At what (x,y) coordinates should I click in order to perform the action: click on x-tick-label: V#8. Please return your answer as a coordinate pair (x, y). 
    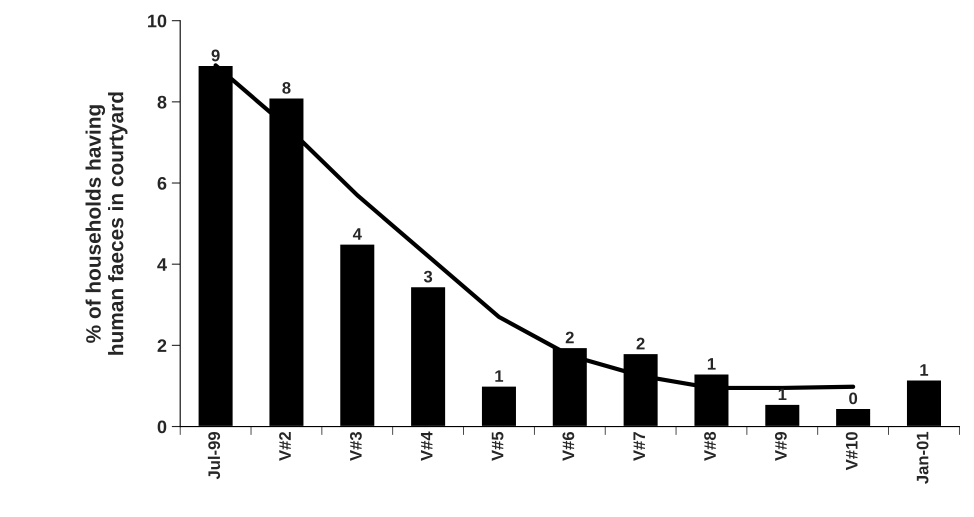
    Looking at the image, I should click on (710, 446).